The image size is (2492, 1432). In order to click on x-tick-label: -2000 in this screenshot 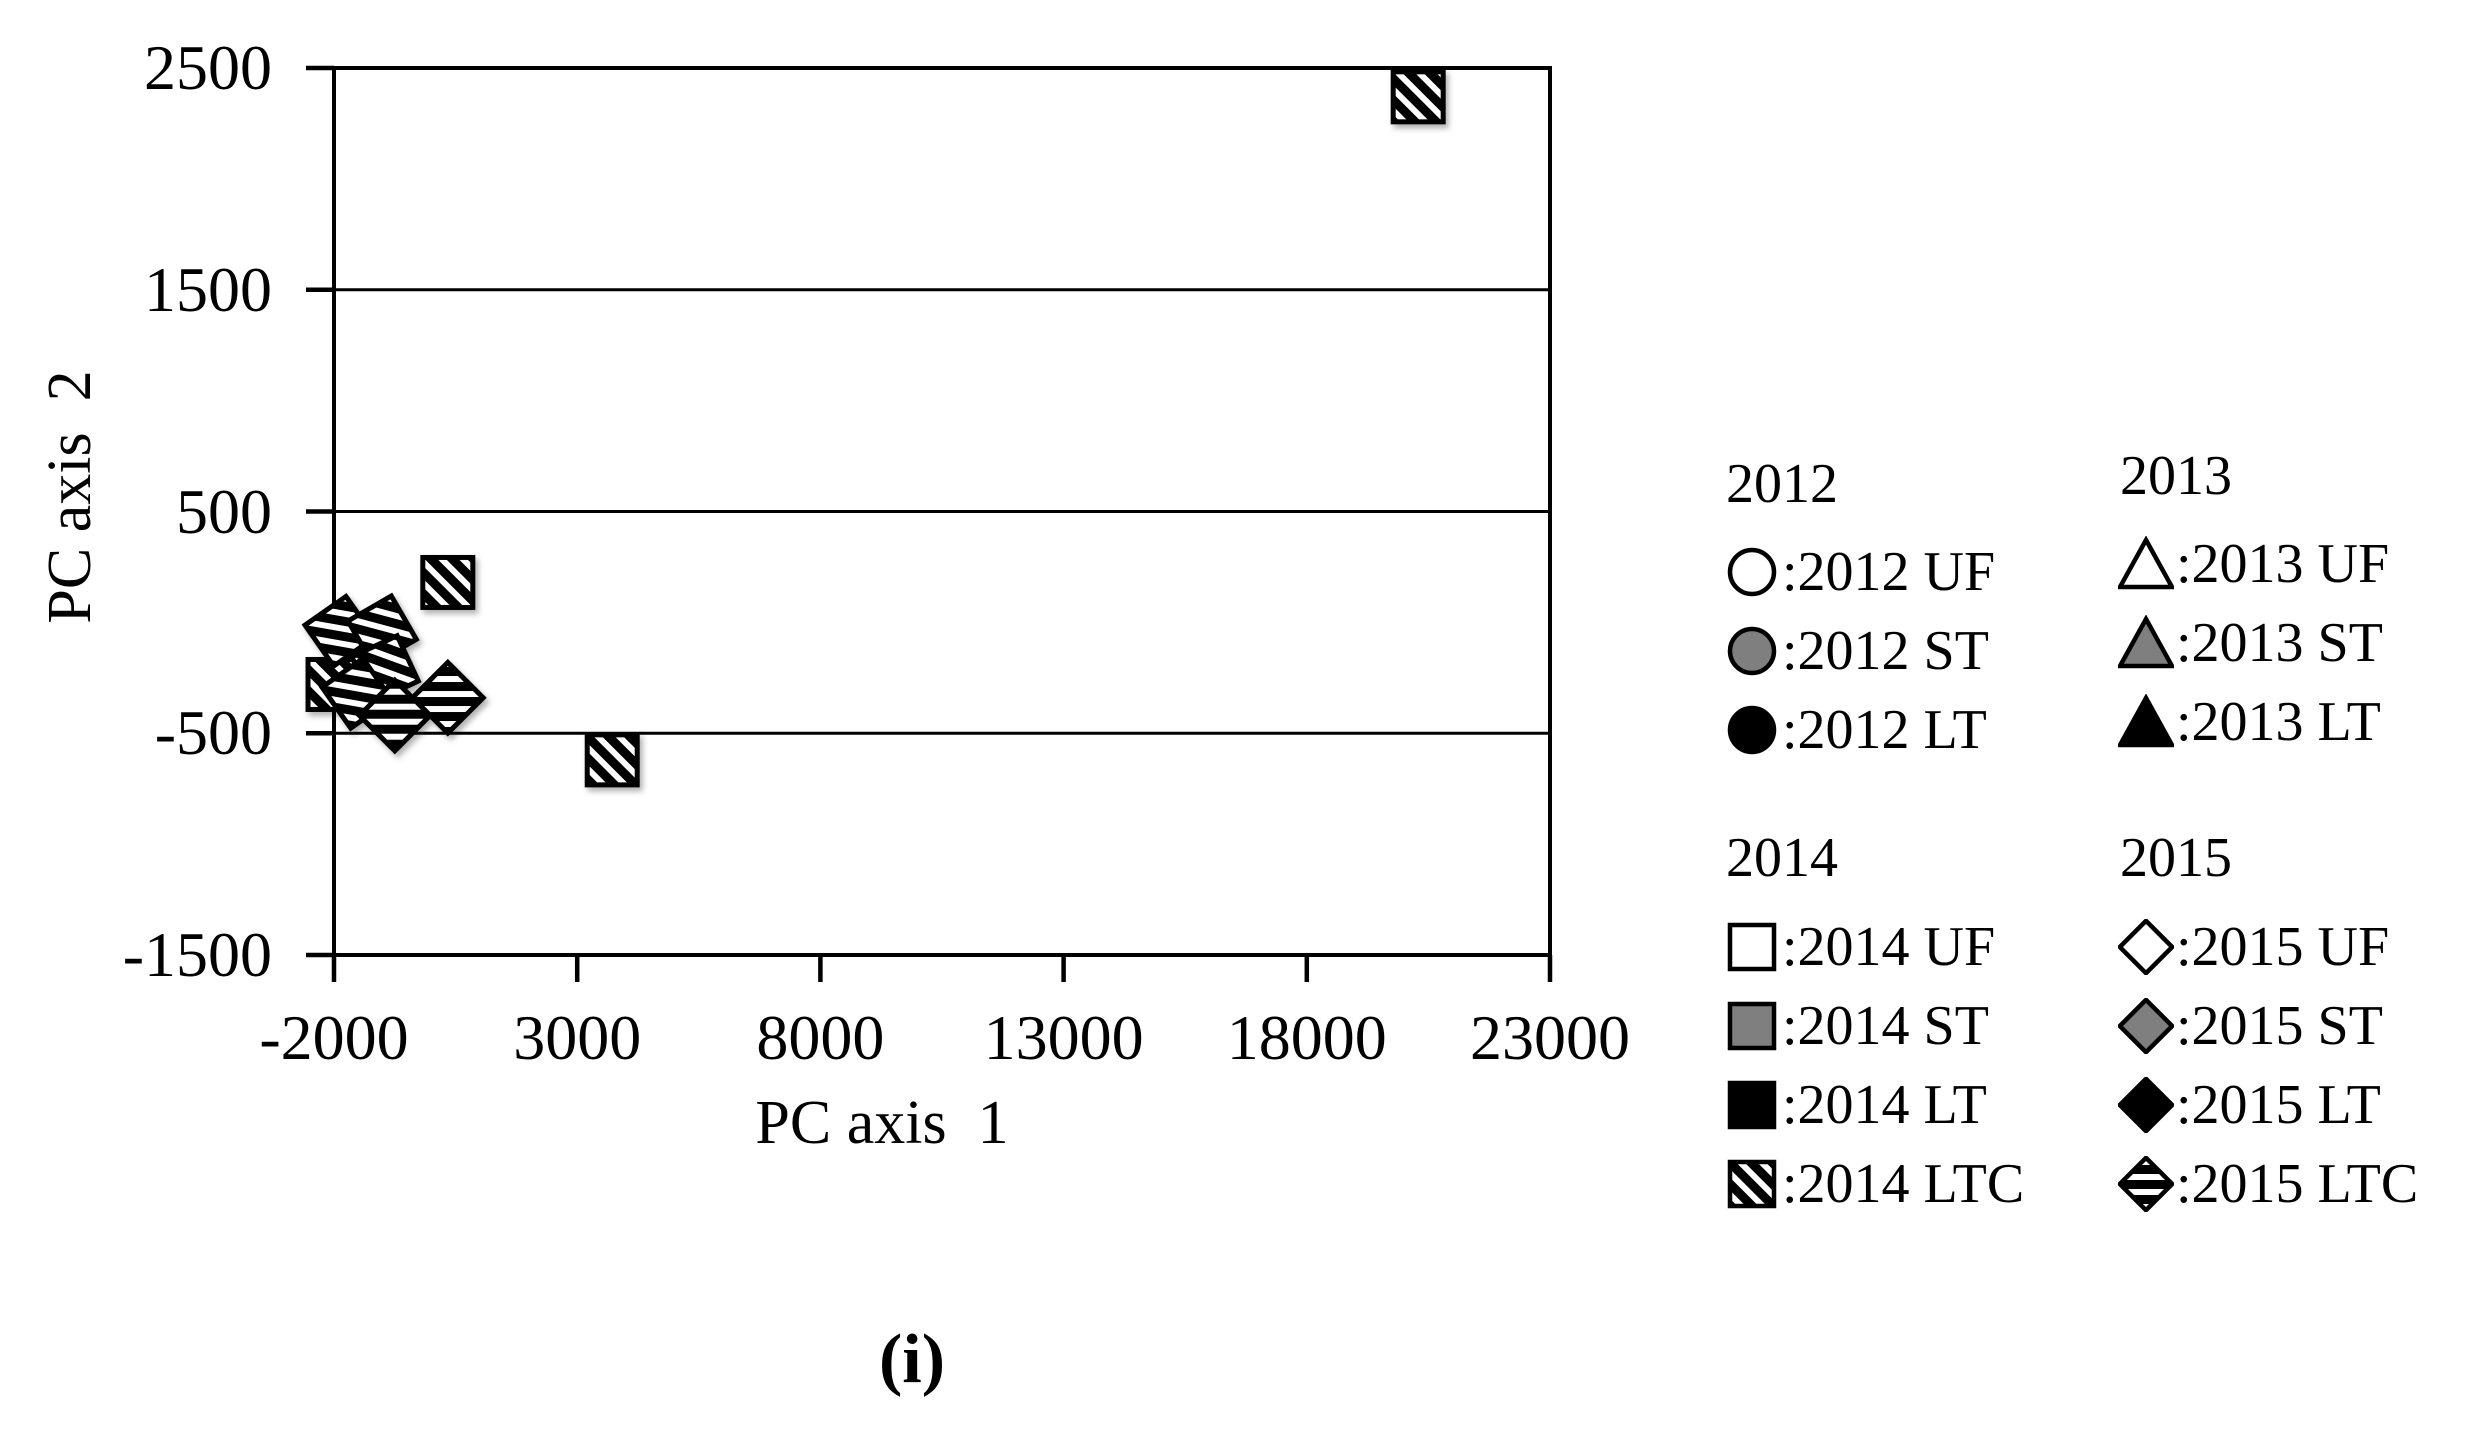, I will do `click(334, 1037)`.